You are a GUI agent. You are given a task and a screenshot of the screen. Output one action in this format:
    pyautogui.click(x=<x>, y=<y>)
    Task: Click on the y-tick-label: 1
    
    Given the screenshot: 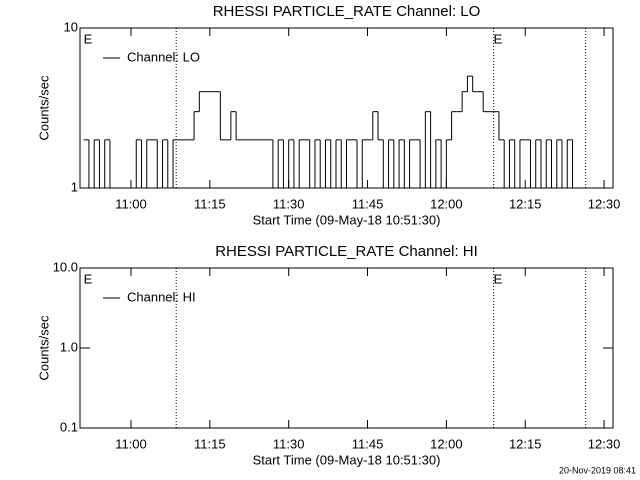 What is the action you would take?
    pyautogui.click(x=74, y=186)
    